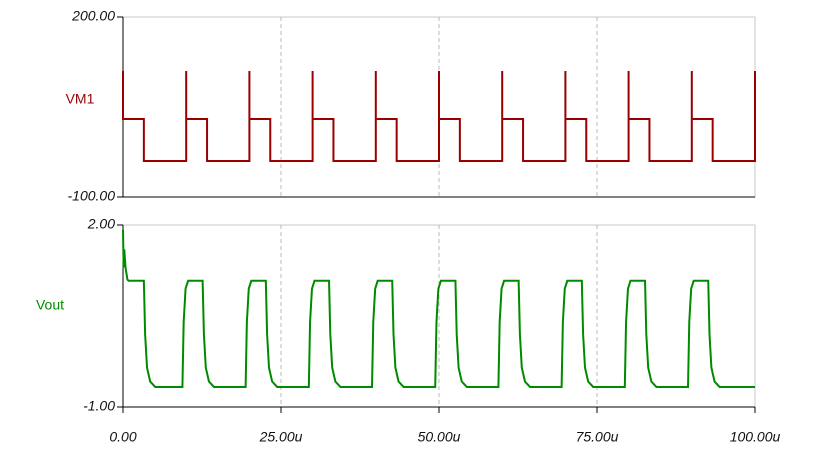 This screenshot has height=457, width=816. What do you see at coordinates (93, 16) in the screenshot?
I see `y-tick-label: 200.00` at bounding box center [93, 16].